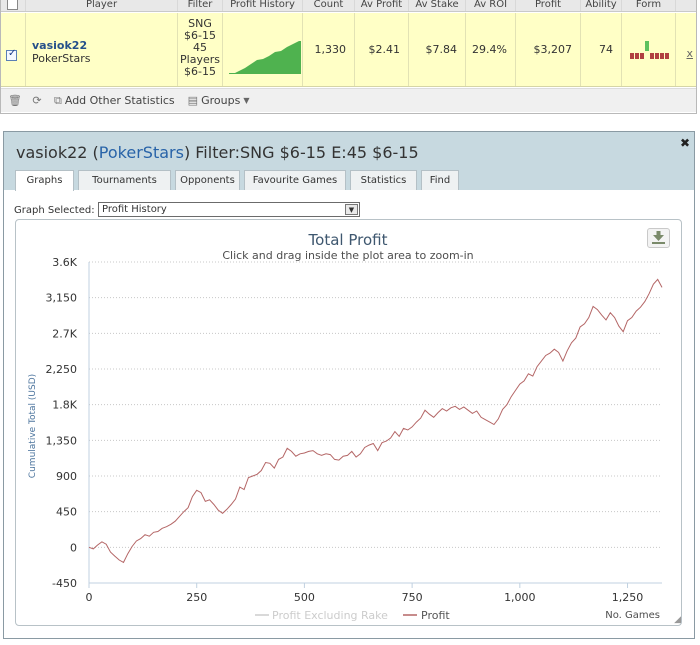 Image resolution: width=700 pixels, height=645 pixels. What do you see at coordinates (649, 5) in the screenshot?
I see `header-form: Form` at bounding box center [649, 5].